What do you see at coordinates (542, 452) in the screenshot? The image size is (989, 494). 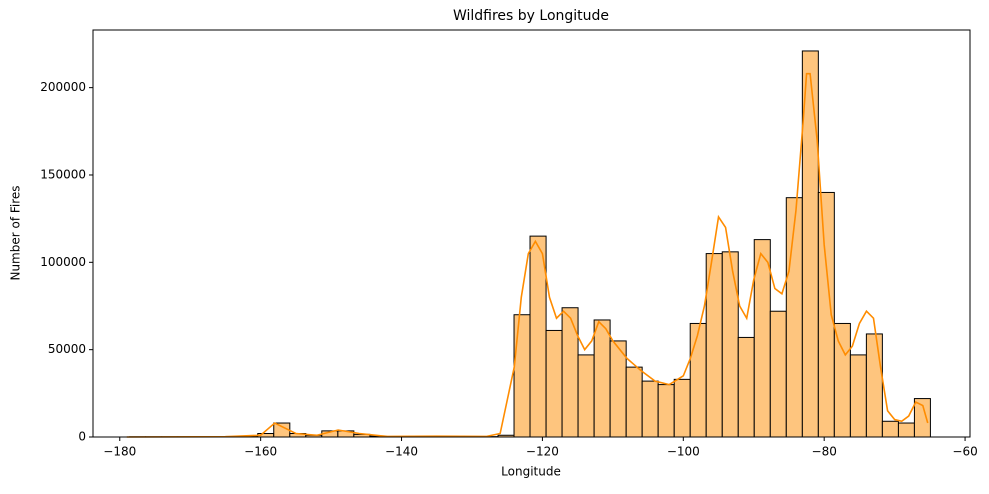 I see `x-tick-label: −120` at bounding box center [542, 452].